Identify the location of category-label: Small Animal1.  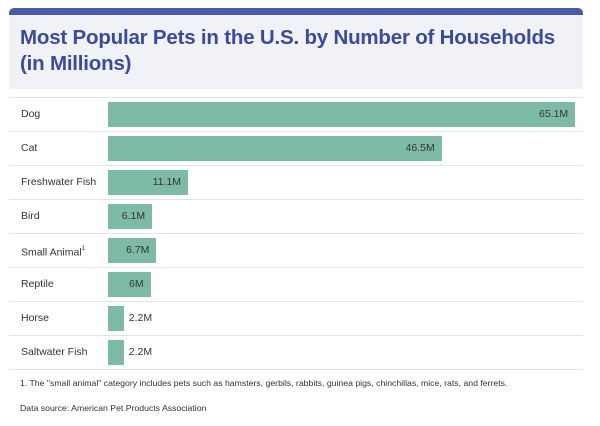
(53, 252).